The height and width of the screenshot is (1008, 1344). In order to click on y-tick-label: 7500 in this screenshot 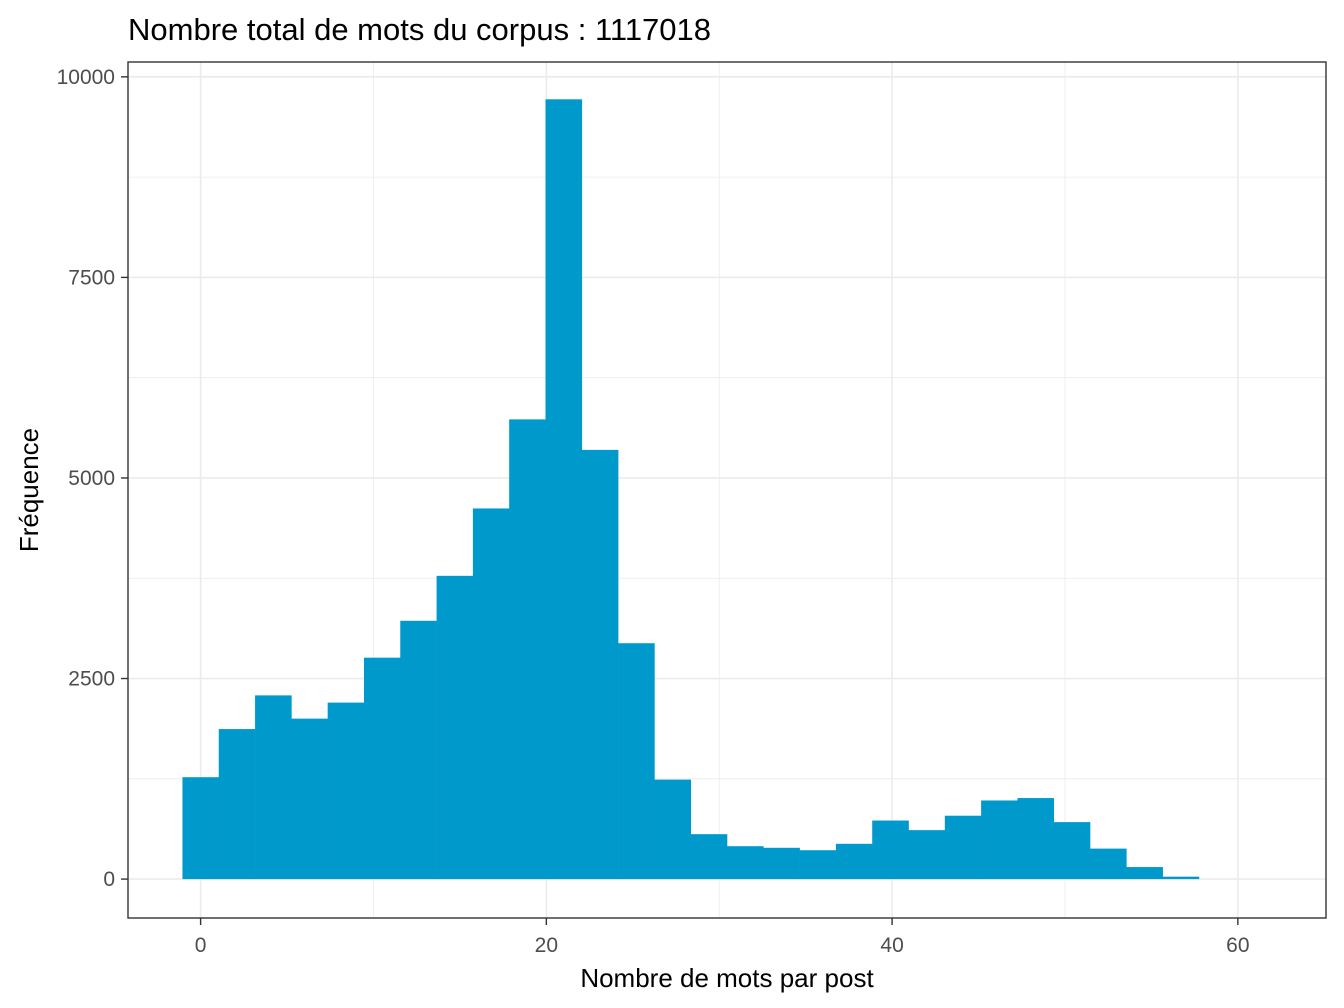, I will do `click(91, 277)`.